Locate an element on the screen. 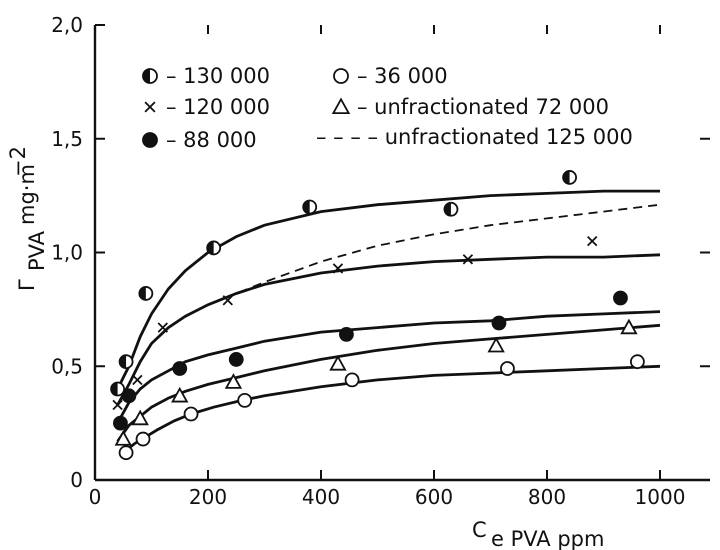  x-tick-label: 800 is located at coordinates (547, 497).